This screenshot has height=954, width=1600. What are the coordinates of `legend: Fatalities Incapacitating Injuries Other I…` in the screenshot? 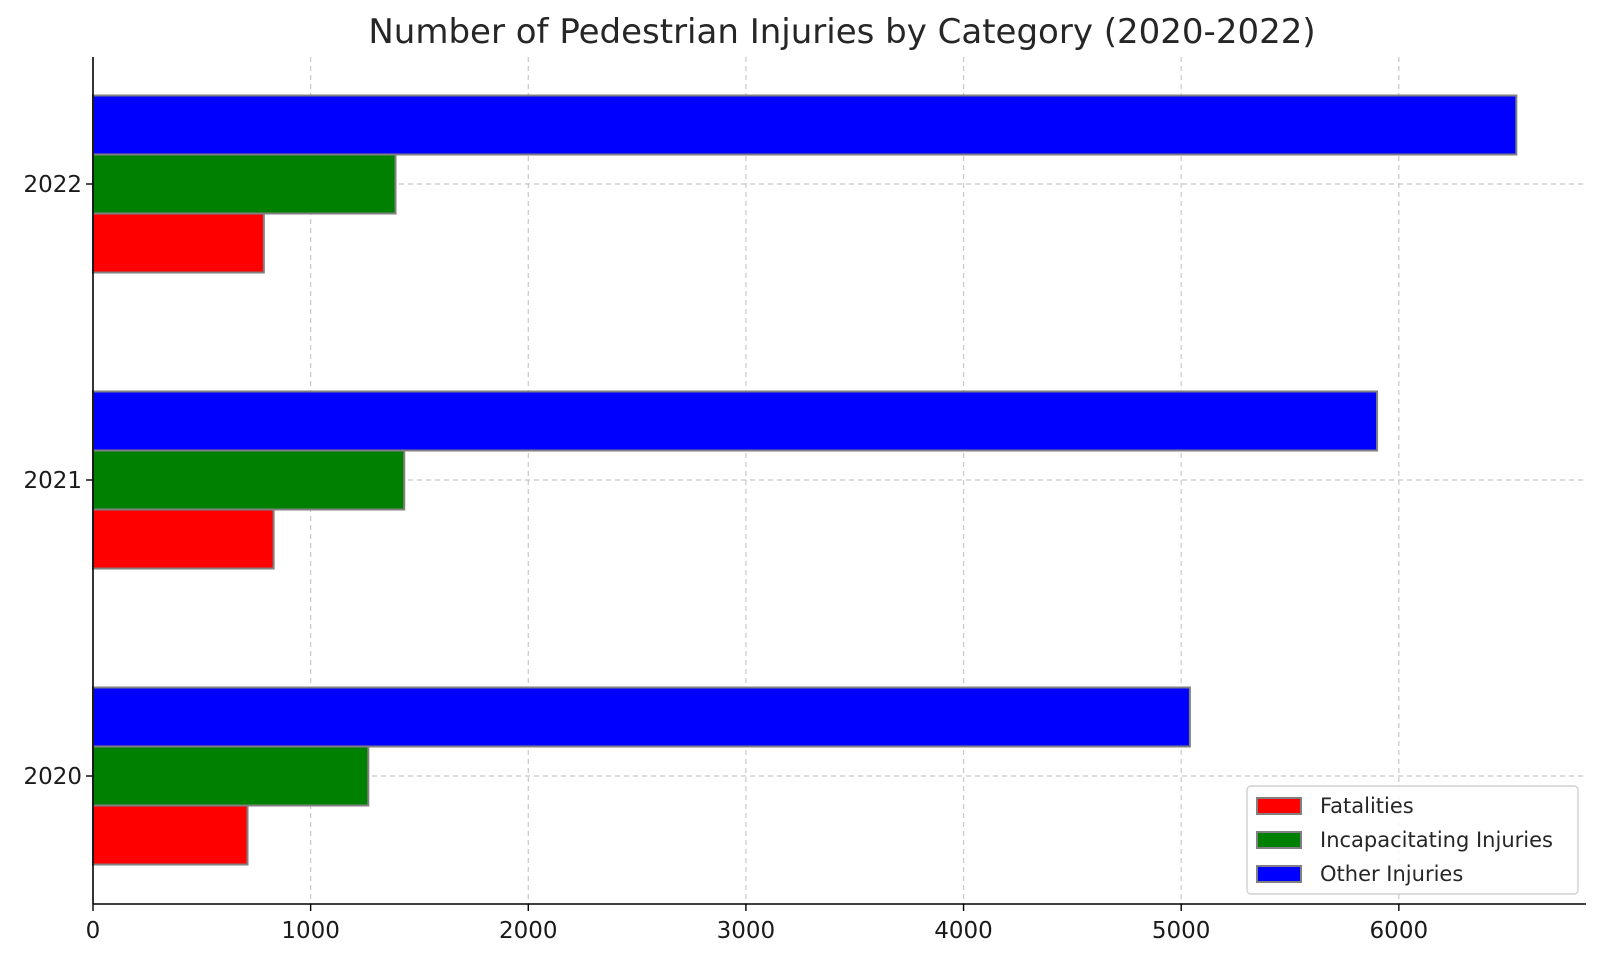 It's located at (1412, 840).